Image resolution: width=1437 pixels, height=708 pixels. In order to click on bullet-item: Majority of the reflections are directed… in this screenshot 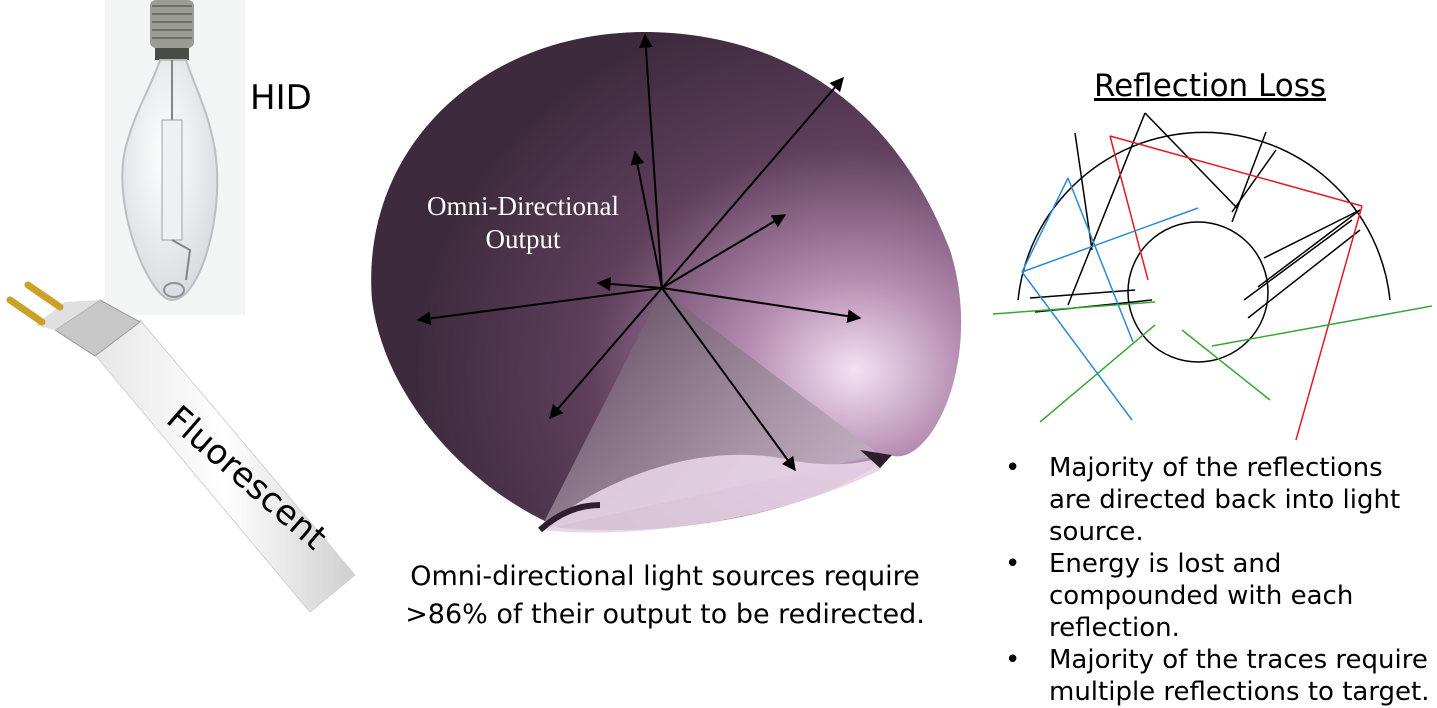, I will do `click(1217, 500)`.